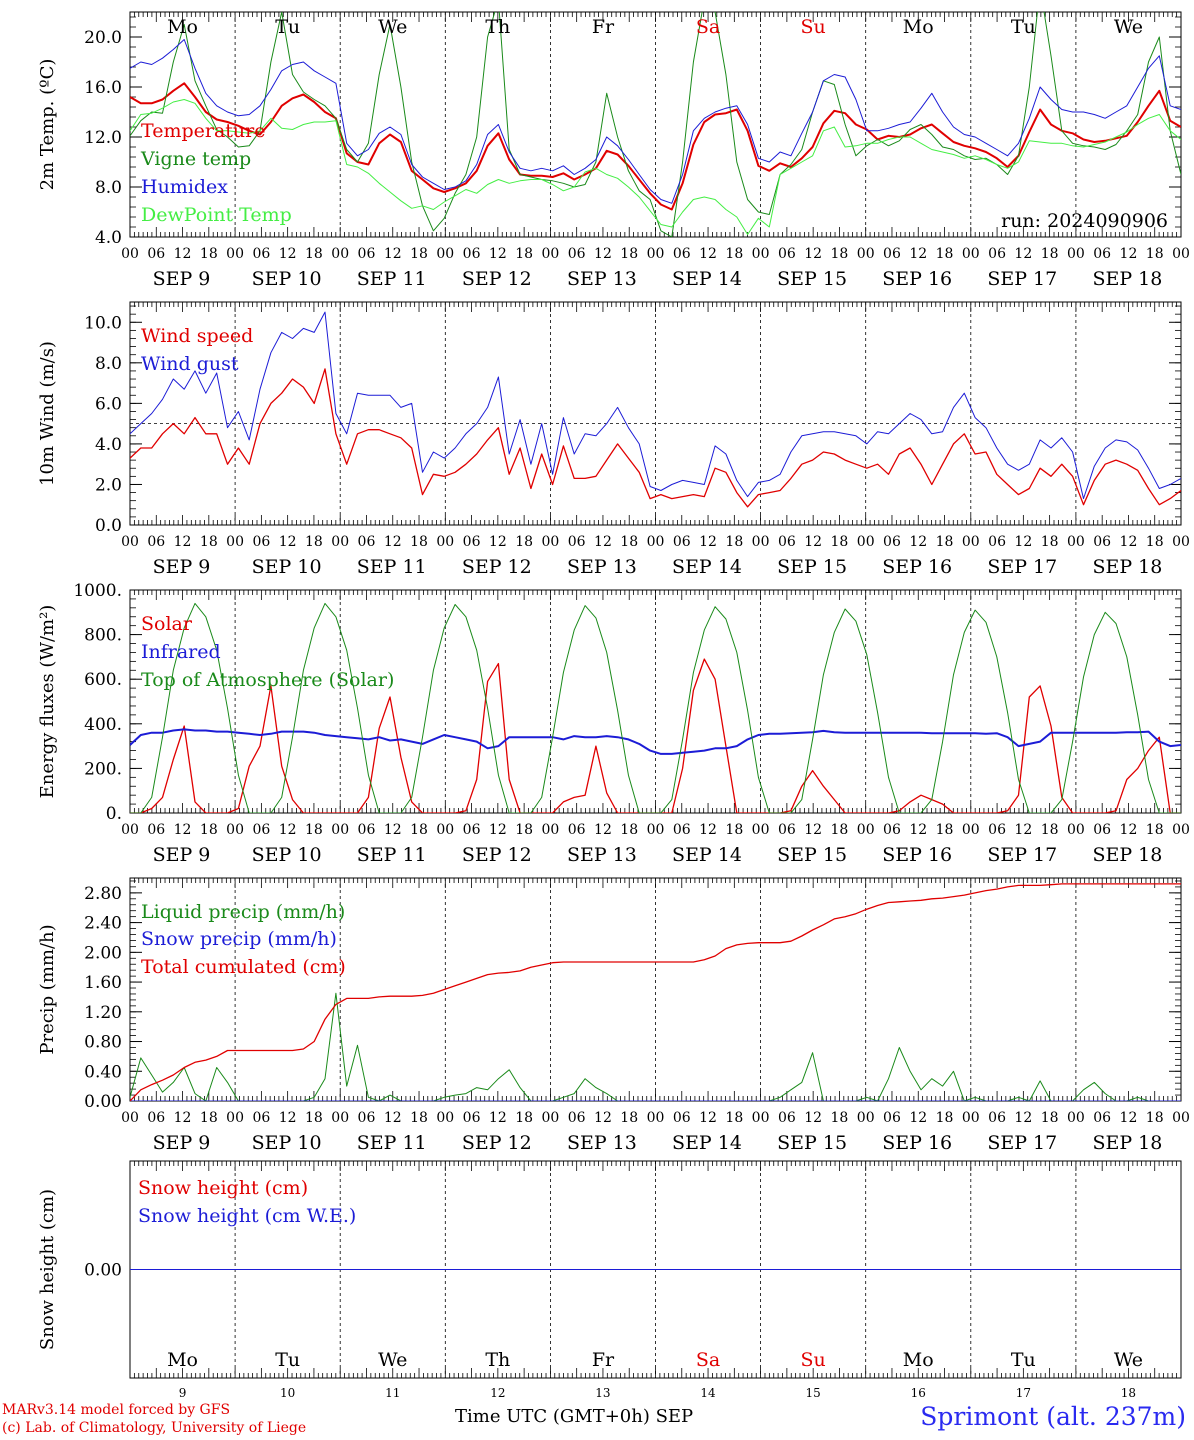  Describe the element at coordinates (47, 989) in the screenshot. I see `y-axis-label: Precip (mm/h)` at that location.